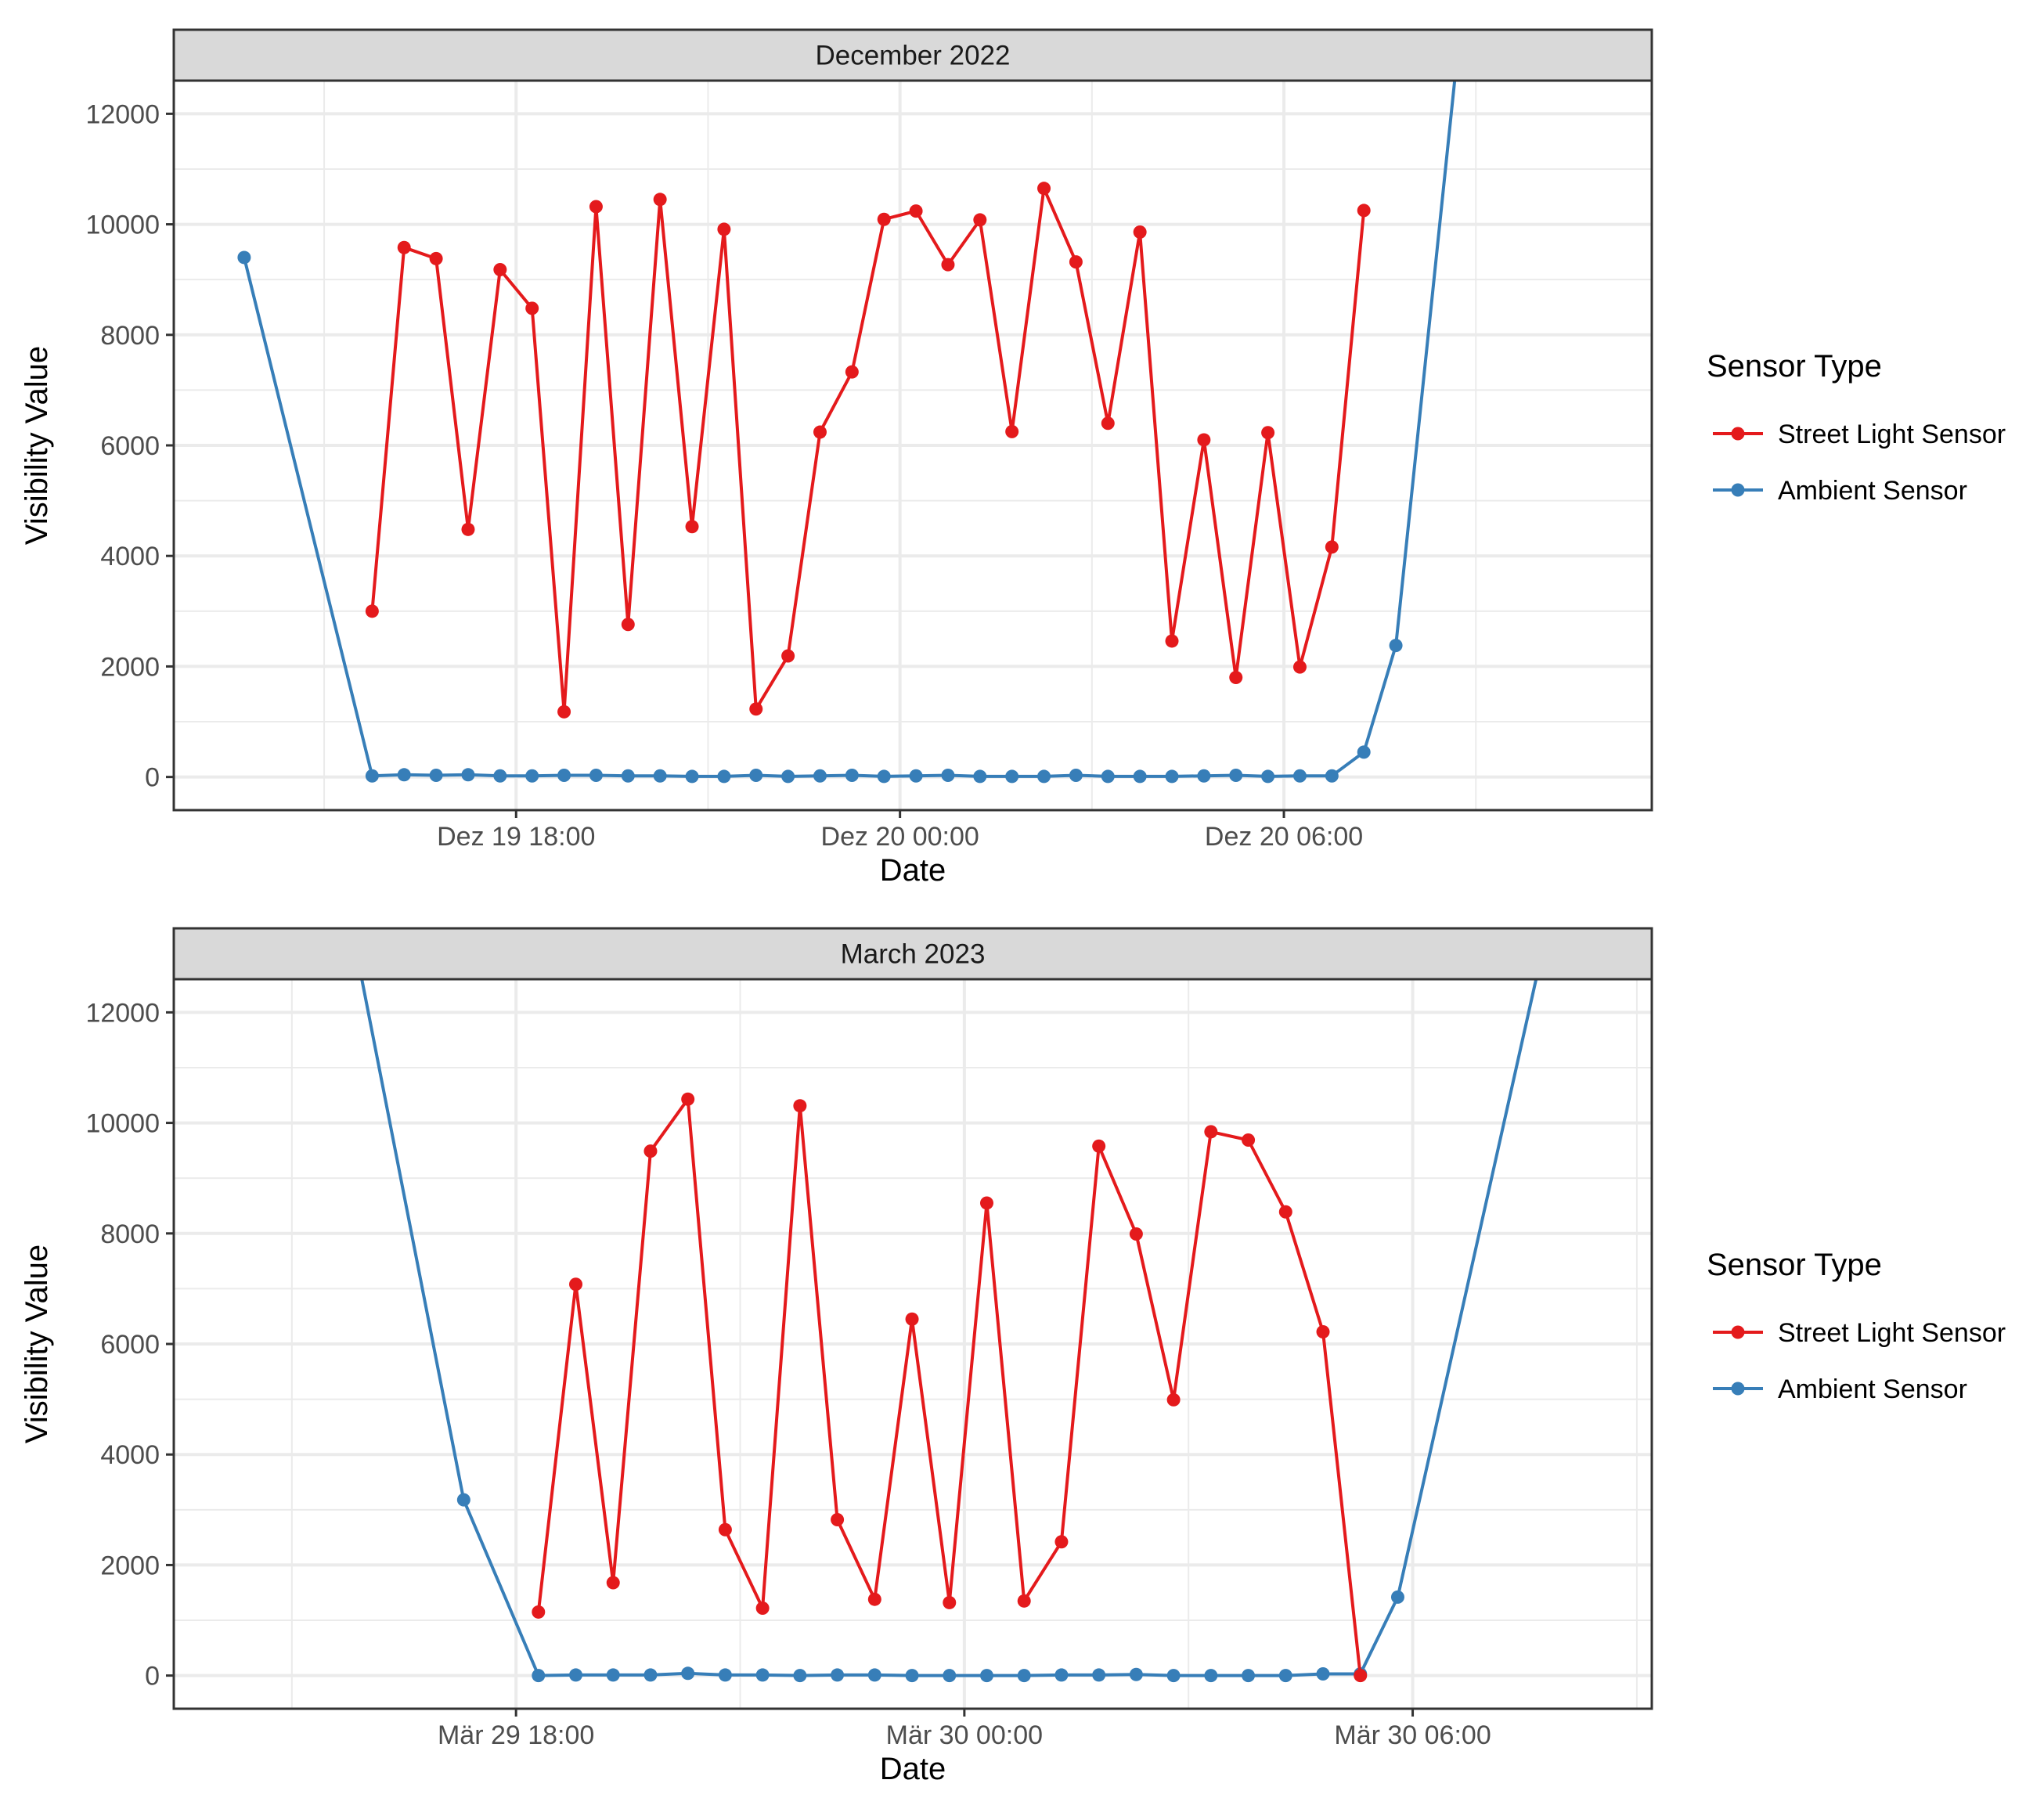  I want to click on y-tick-label: 10000, so click(123, 226).